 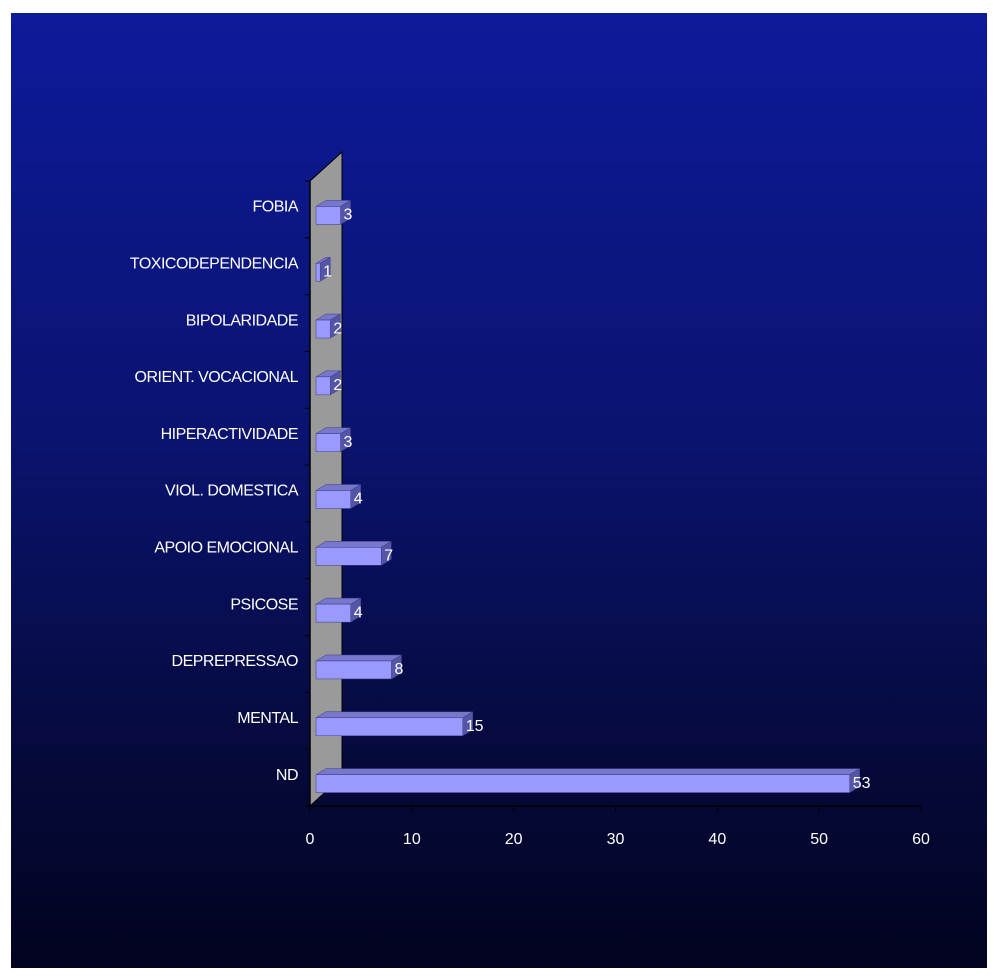 What do you see at coordinates (267, 718) in the screenshot?
I see `category-label: MENTAL` at bounding box center [267, 718].